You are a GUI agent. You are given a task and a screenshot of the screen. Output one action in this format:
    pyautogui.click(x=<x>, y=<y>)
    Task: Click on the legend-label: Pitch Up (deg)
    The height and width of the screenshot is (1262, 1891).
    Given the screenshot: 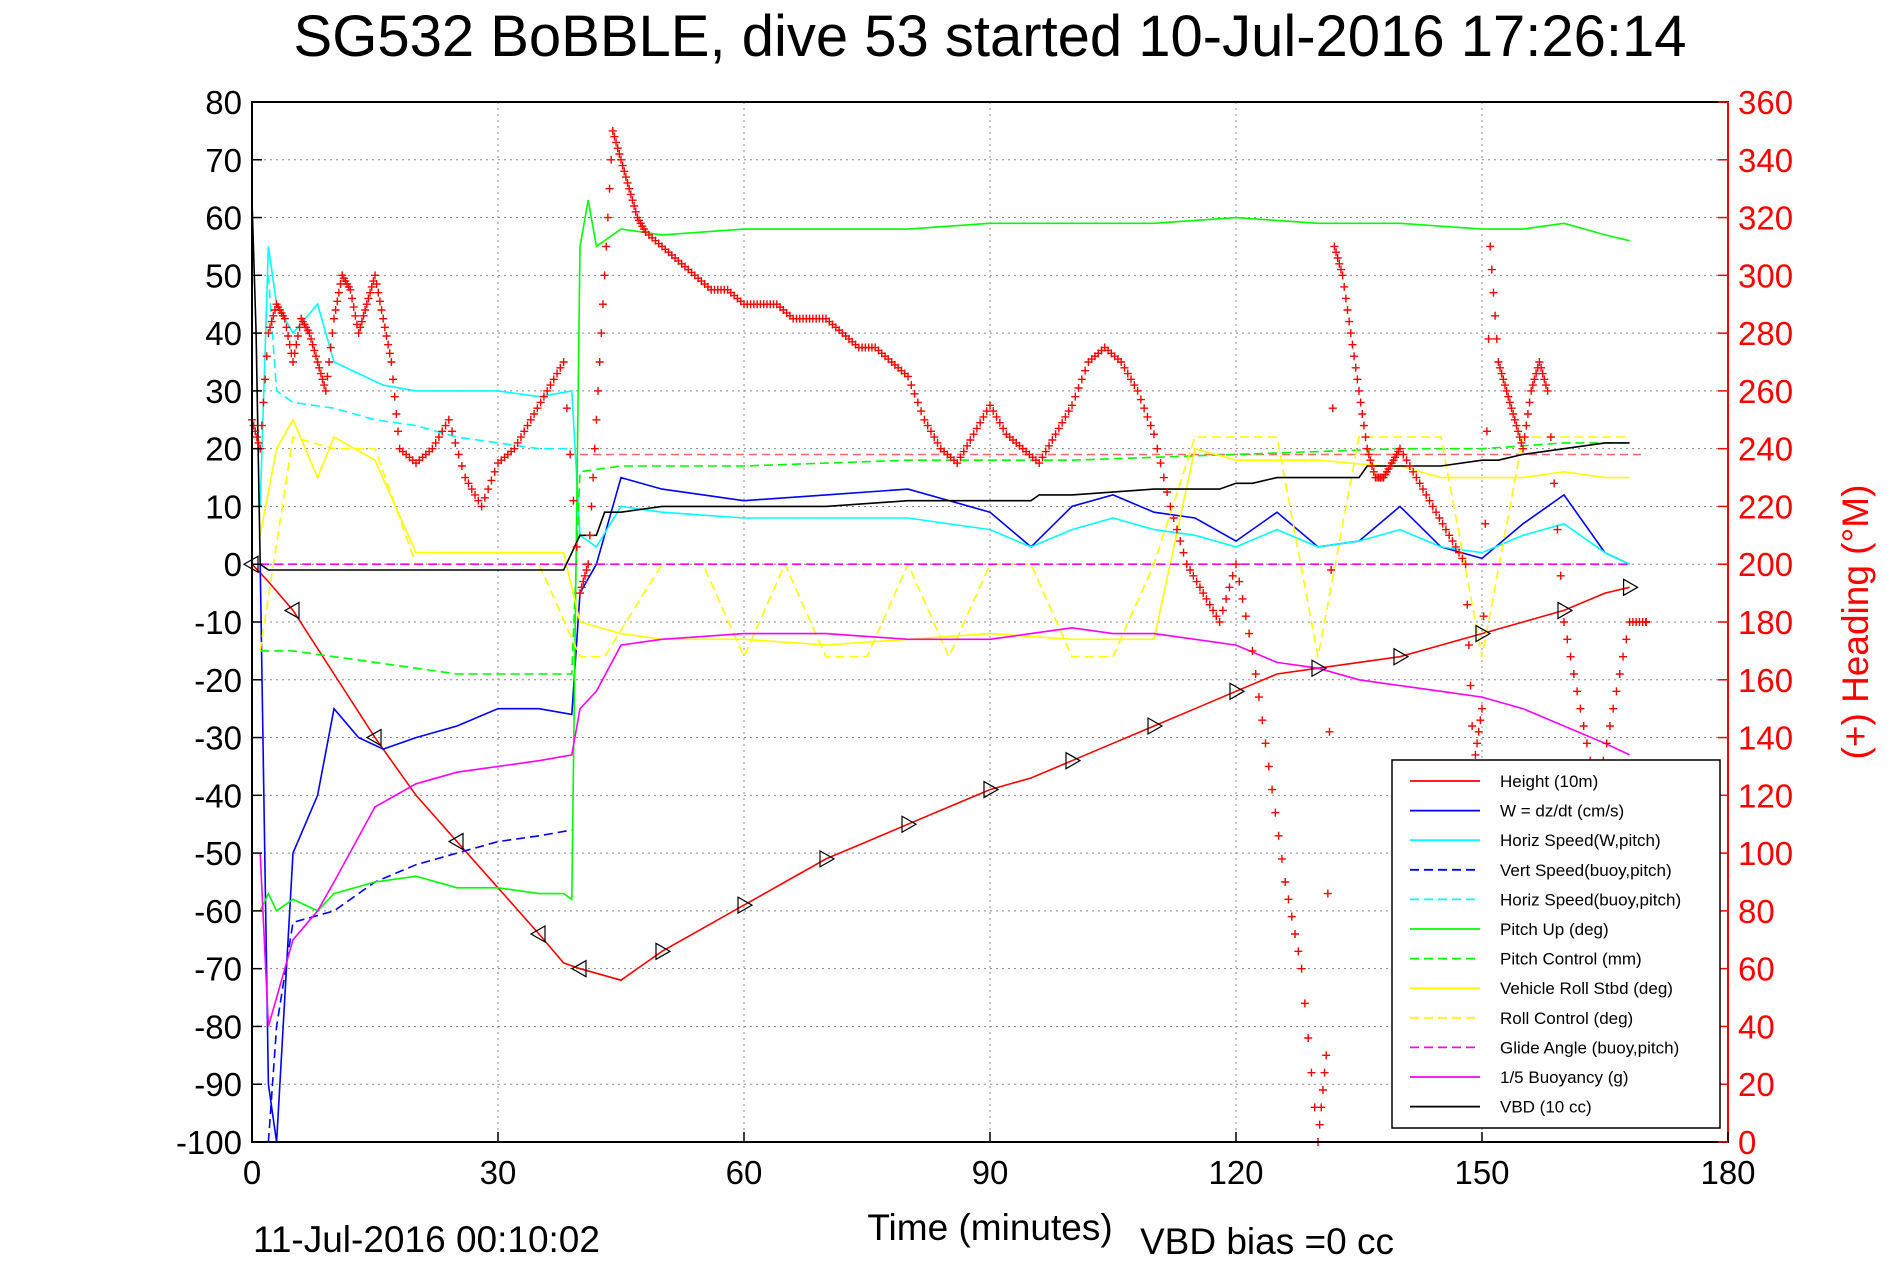 What is the action you would take?
    pyautogui.click(x=1554, y=929)
    